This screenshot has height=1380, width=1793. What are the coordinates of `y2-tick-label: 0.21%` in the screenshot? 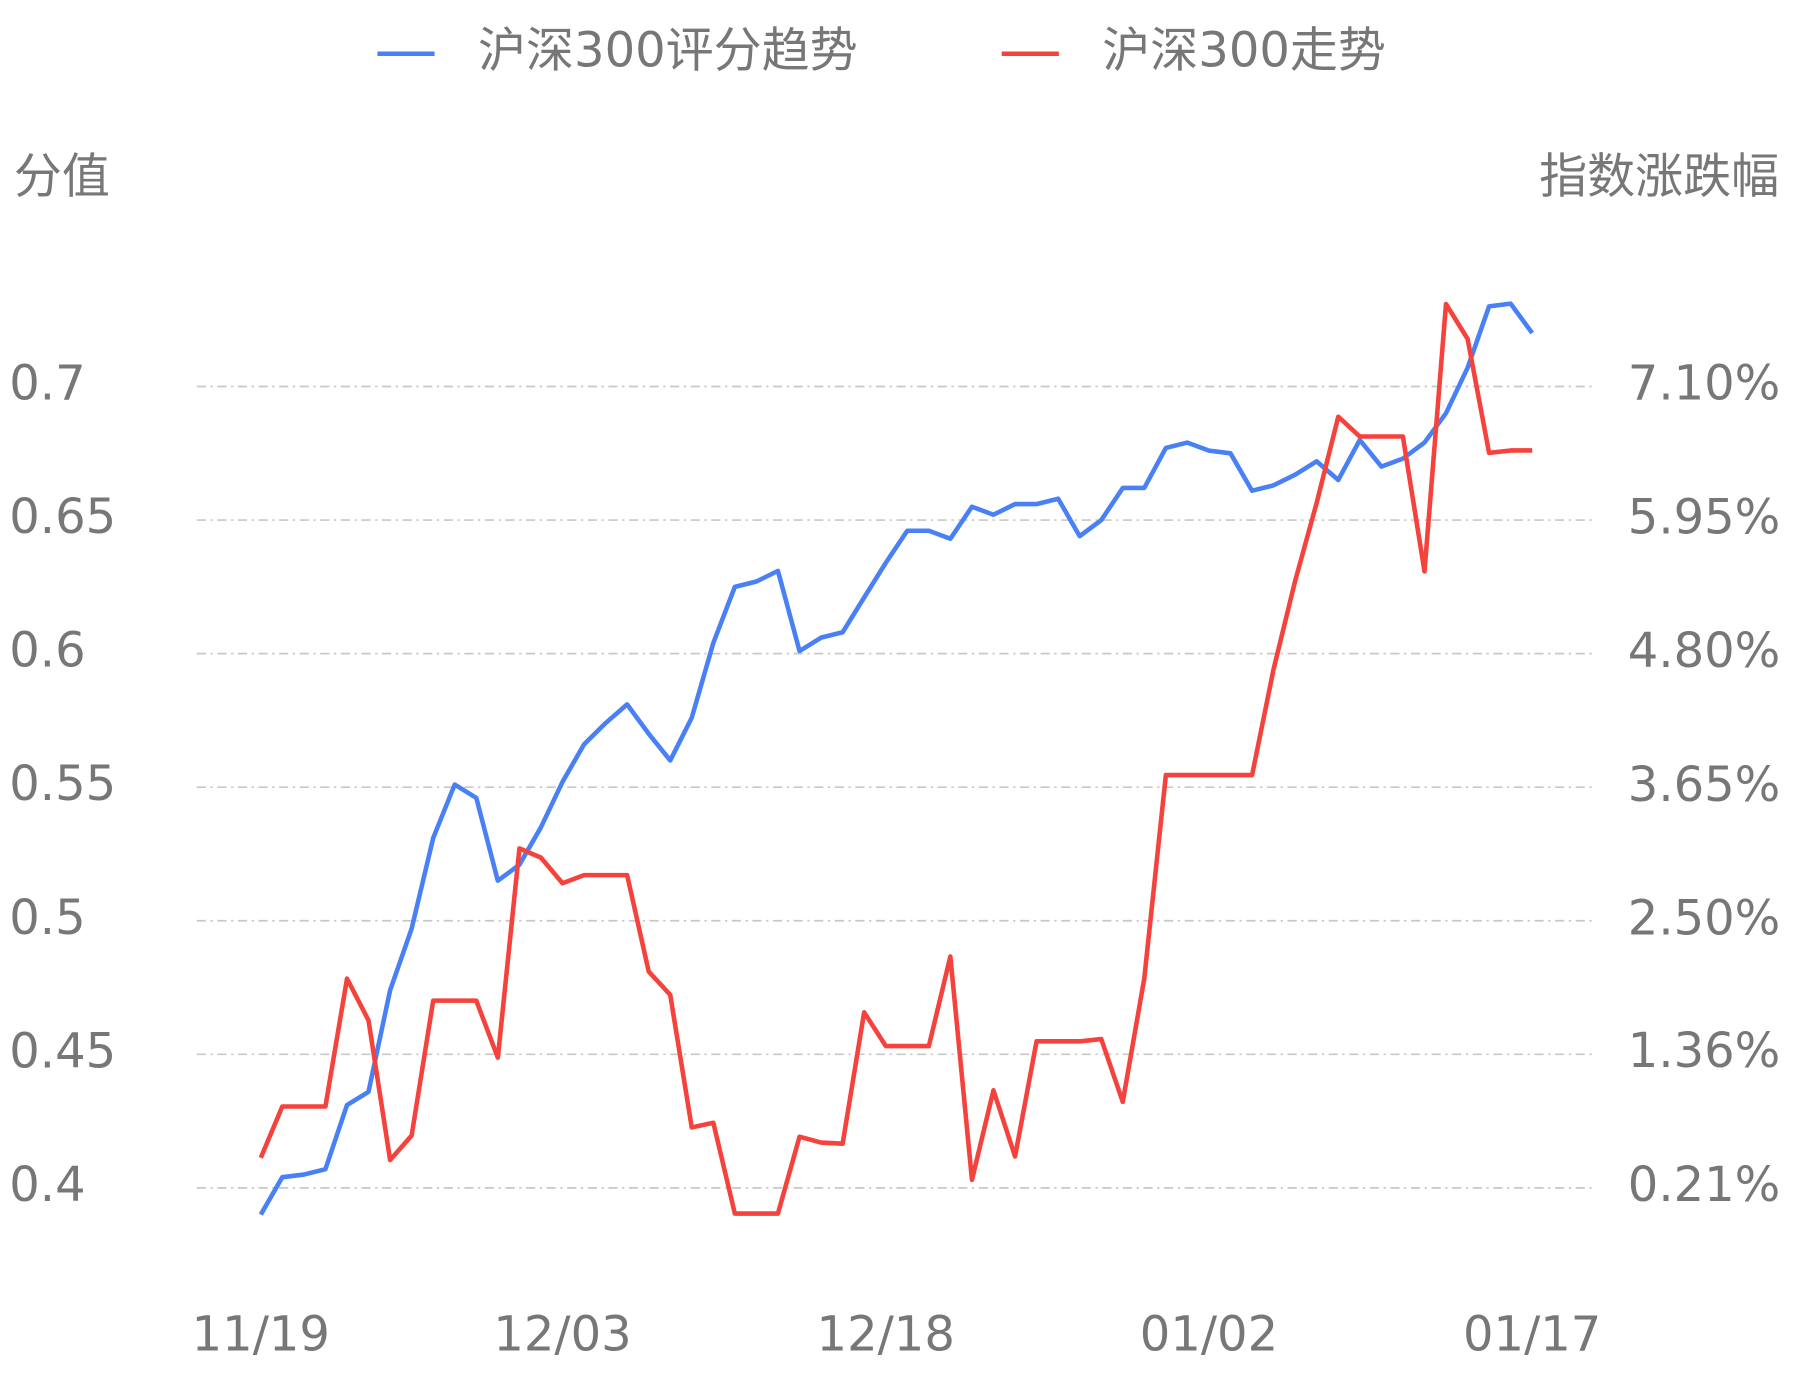 It's located at (1704, 1185).